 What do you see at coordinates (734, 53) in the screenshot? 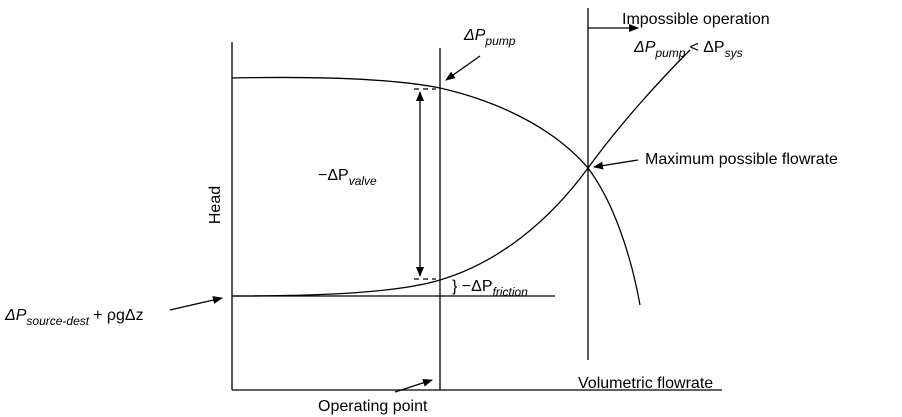
I see `label-sub: sys` at bounding box center [734, 53].